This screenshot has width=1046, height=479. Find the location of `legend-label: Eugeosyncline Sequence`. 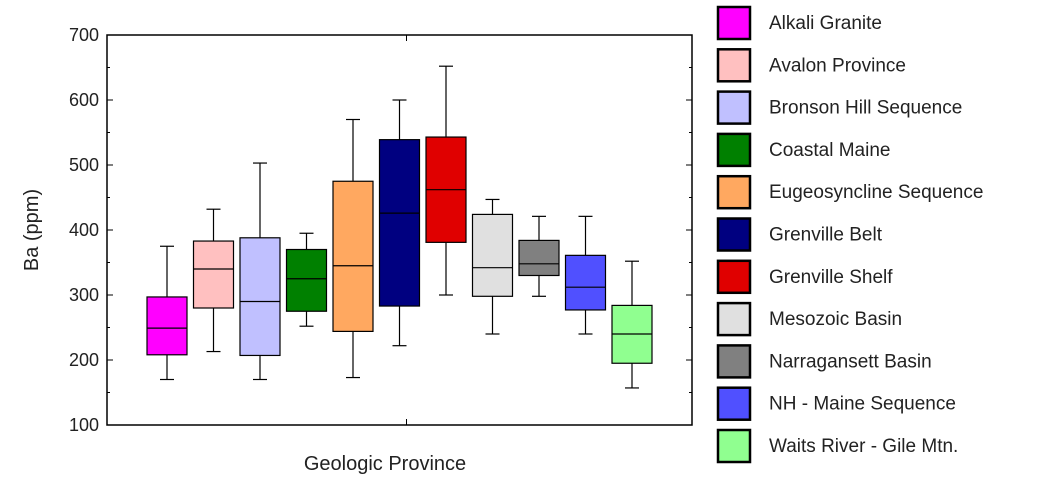

legend-label: Eugeosyncline Sequence is located at coordinates (876, 192).